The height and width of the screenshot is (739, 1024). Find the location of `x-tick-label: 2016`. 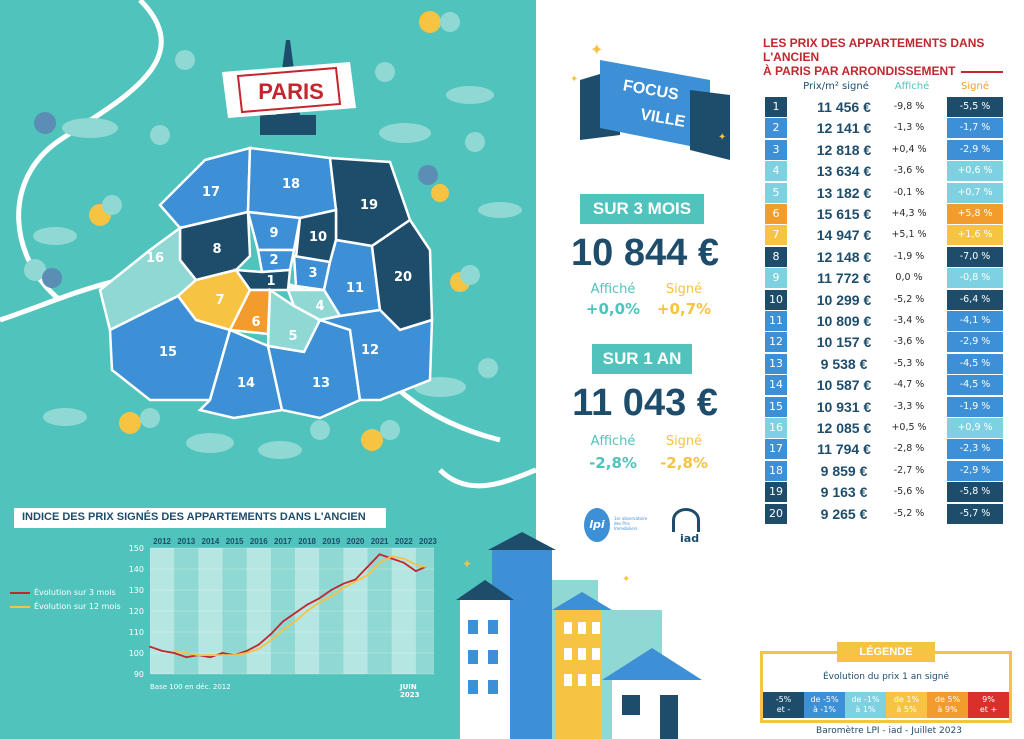

x-tick-label: 2016 is located at coordinates (259, 541).